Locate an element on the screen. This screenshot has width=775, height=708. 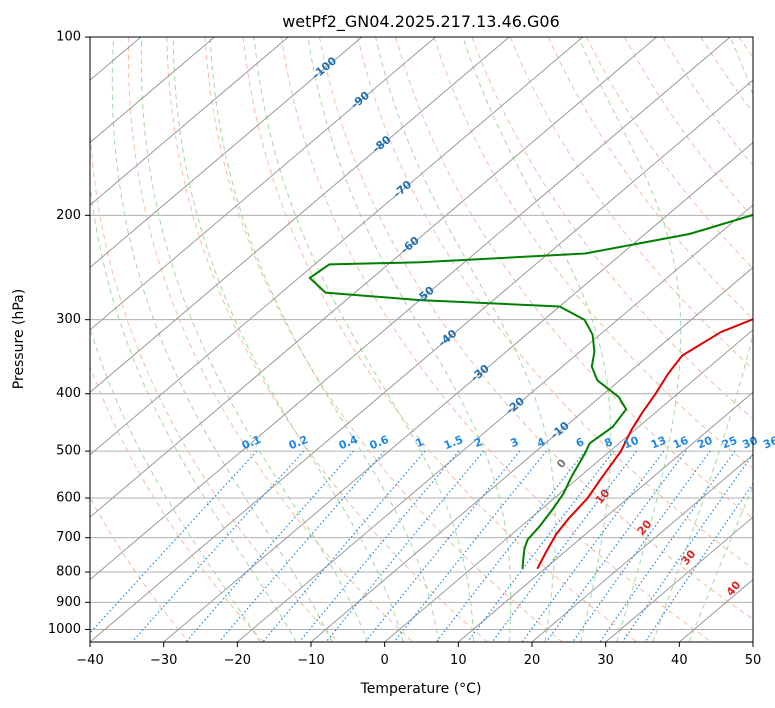
mixing-ratio-label: 2 is located at coordinates (478, 442).